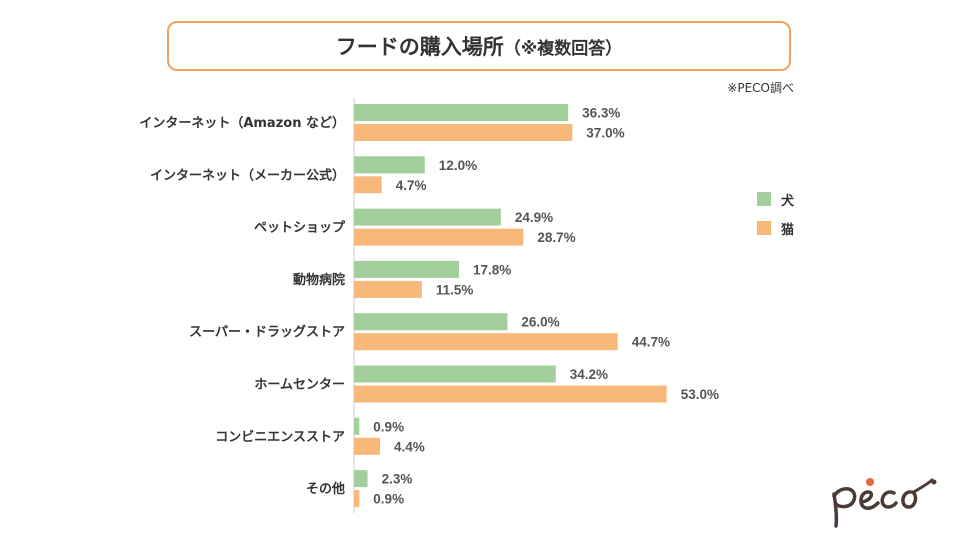 The width and height of the screenshot is (960, 540). Describe the element at coordinates (280, 437) in the screenshot. I see `category-label: コンビニエンスストア` at that location.